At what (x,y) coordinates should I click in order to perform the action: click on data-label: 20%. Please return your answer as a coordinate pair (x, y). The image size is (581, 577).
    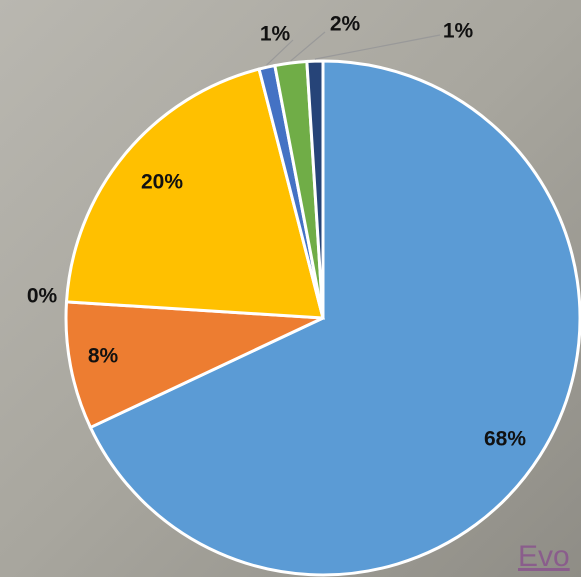
    Looking at the image, I should click on (162, 182).